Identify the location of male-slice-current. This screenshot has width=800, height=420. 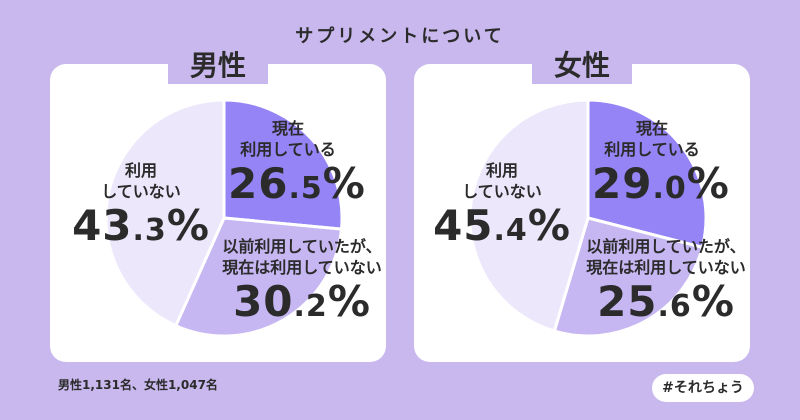
(283, 164).